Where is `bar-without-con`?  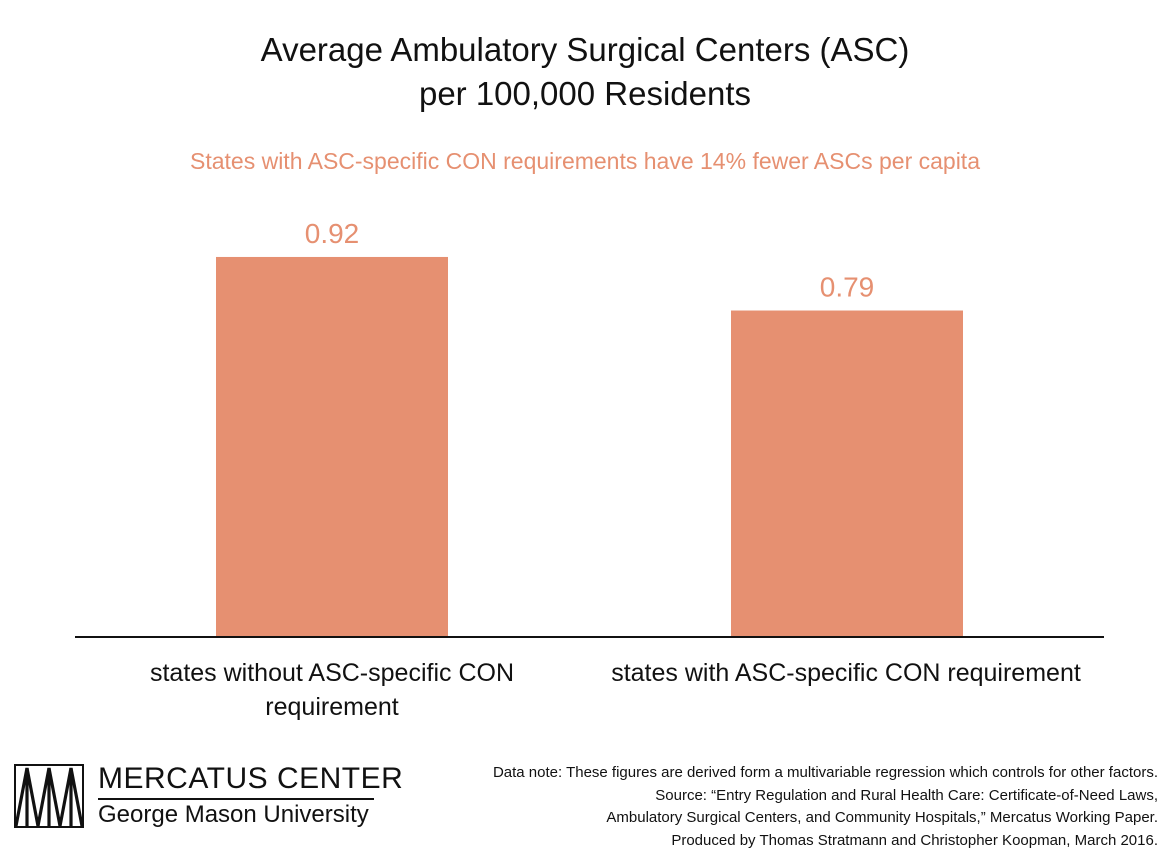
bar-without-con is located at coordinates (332, 446).